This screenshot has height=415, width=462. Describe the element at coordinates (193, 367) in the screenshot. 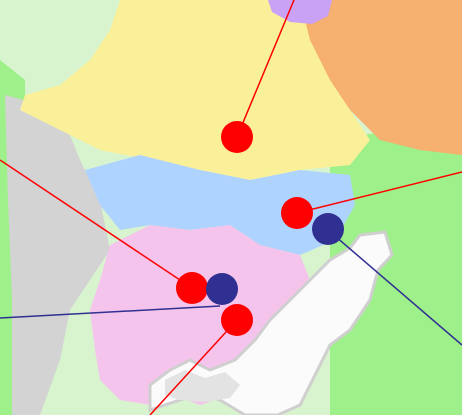

I see `leader-line-bottom` at that location.